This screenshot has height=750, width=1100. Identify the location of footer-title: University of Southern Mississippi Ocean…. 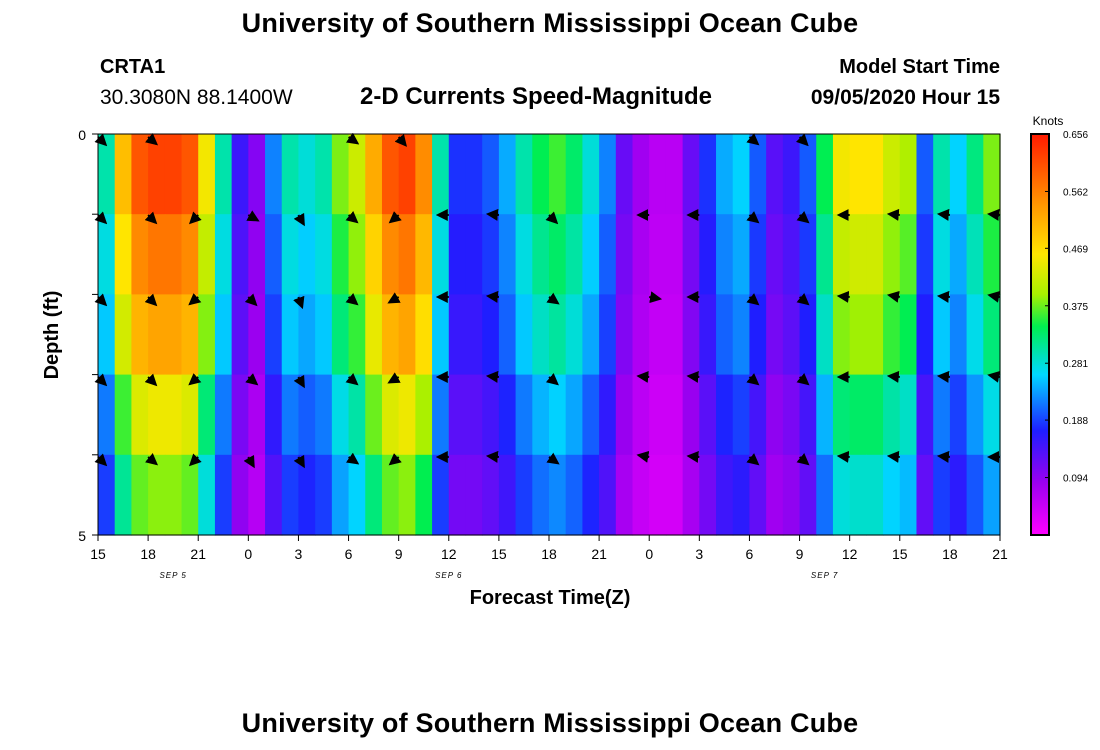
(550, 723).